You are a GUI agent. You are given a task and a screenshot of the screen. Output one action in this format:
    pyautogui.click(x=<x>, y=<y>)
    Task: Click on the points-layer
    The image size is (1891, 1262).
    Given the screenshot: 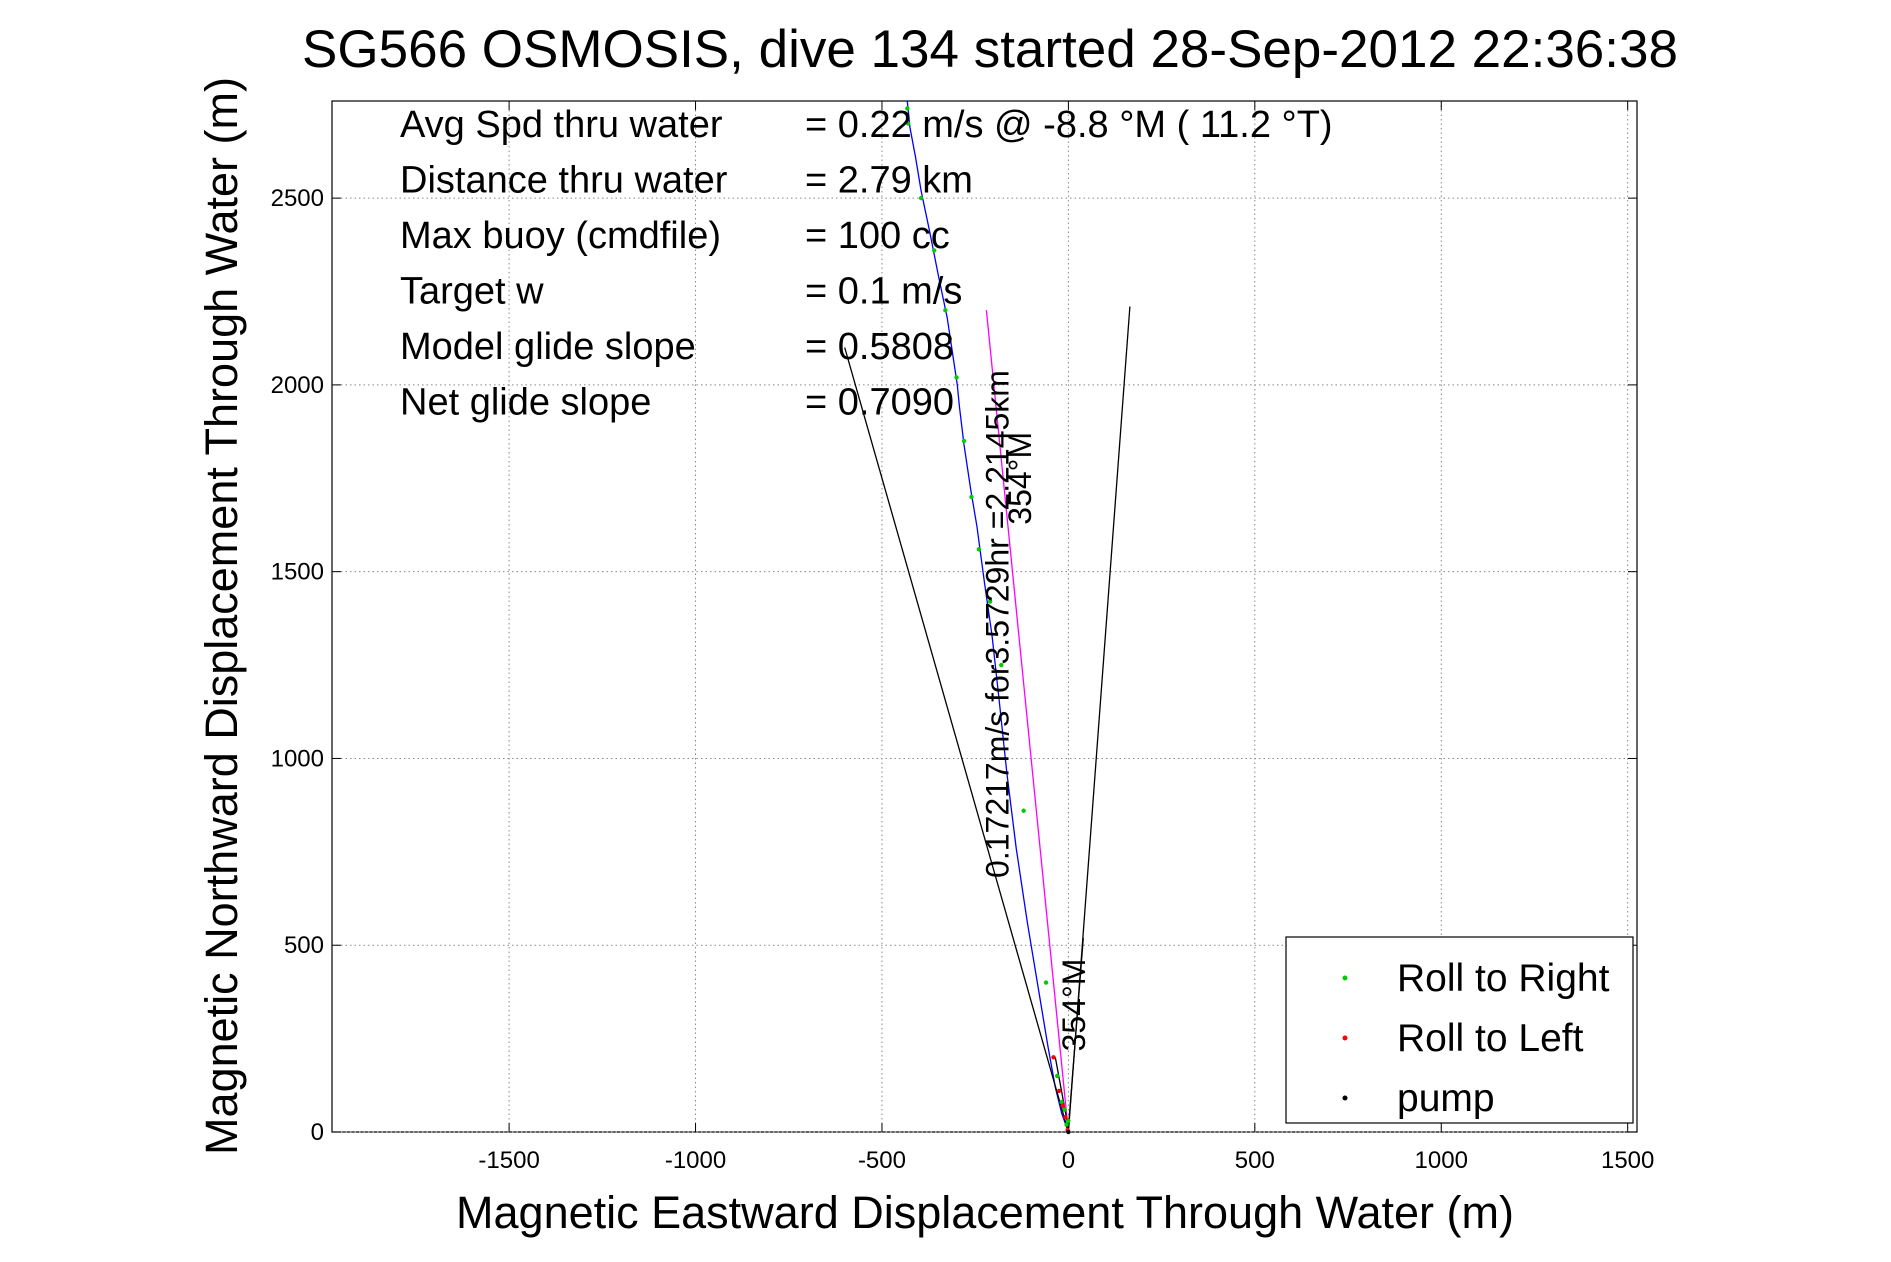 What is the action you would take?
    pyautogui.click(x=988, y=620)
    